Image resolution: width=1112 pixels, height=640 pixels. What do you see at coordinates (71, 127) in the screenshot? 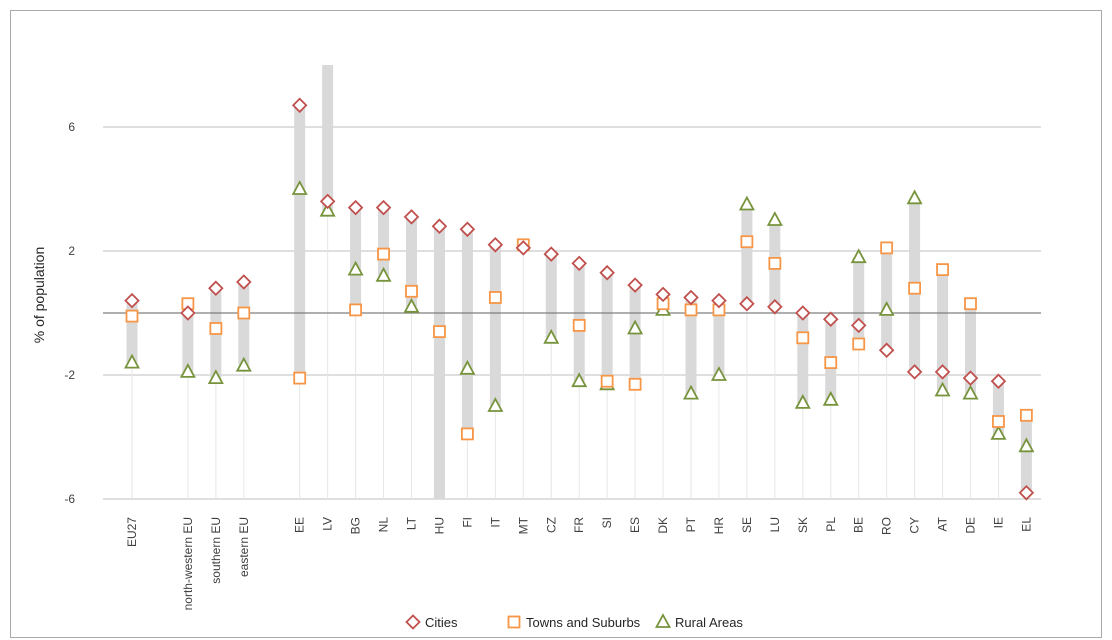
I see `y-tick-label: 6` at bounding box center [71, 127].